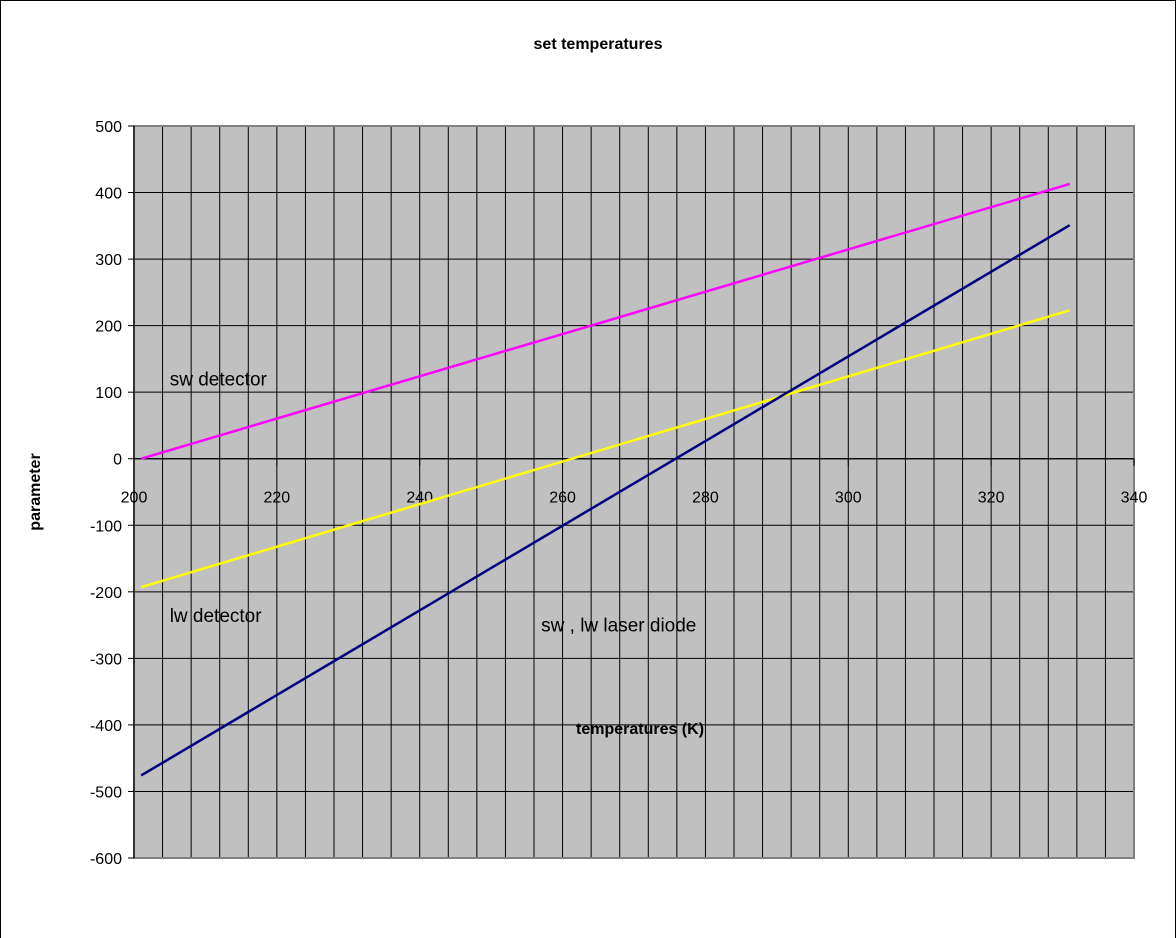  What do you see at coordinates (848, 498) in the screenshot?
I see `x-tick-label: 300` at bounding box center [848, 498].